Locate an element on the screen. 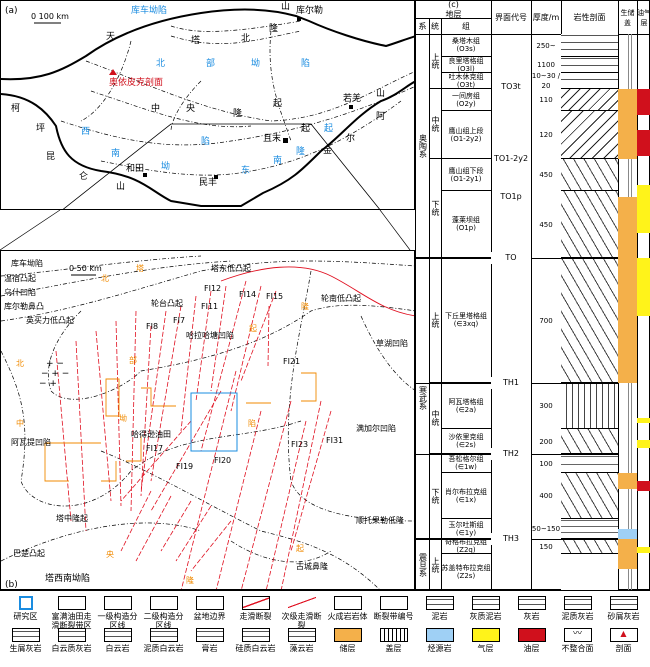  legend-item: 油层 is located at coordinates (531, 640).